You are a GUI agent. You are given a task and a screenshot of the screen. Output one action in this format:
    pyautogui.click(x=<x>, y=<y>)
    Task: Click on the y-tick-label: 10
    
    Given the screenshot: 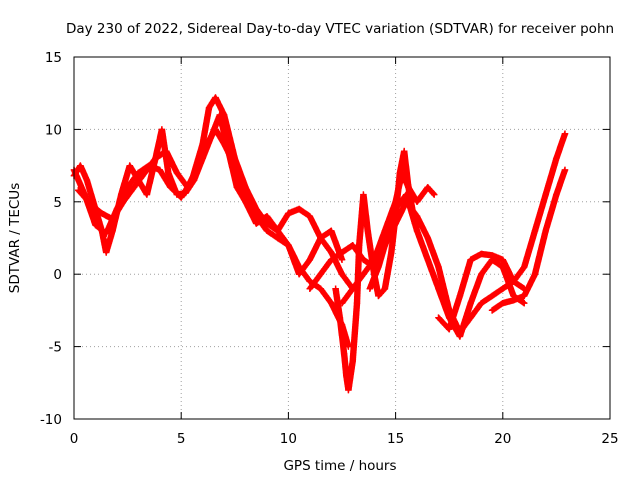 What is the action you would take?
    pyautogui.click(x=53, y=130)
    